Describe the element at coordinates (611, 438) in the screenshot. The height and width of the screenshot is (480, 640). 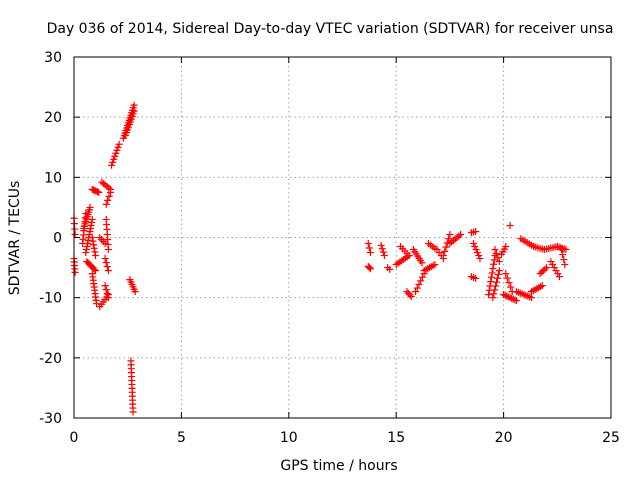
I see `x-tick-label: 25` at that location.